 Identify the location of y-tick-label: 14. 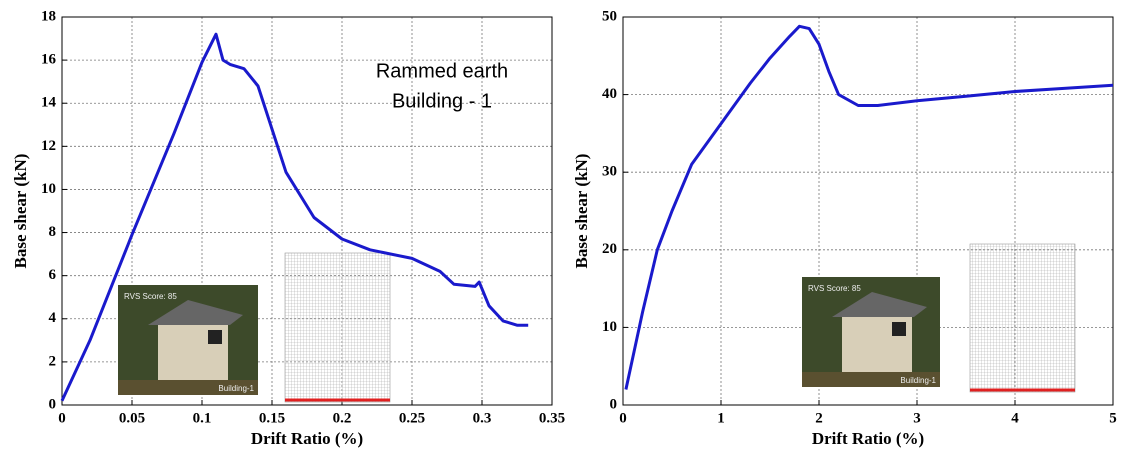
(49, 103).